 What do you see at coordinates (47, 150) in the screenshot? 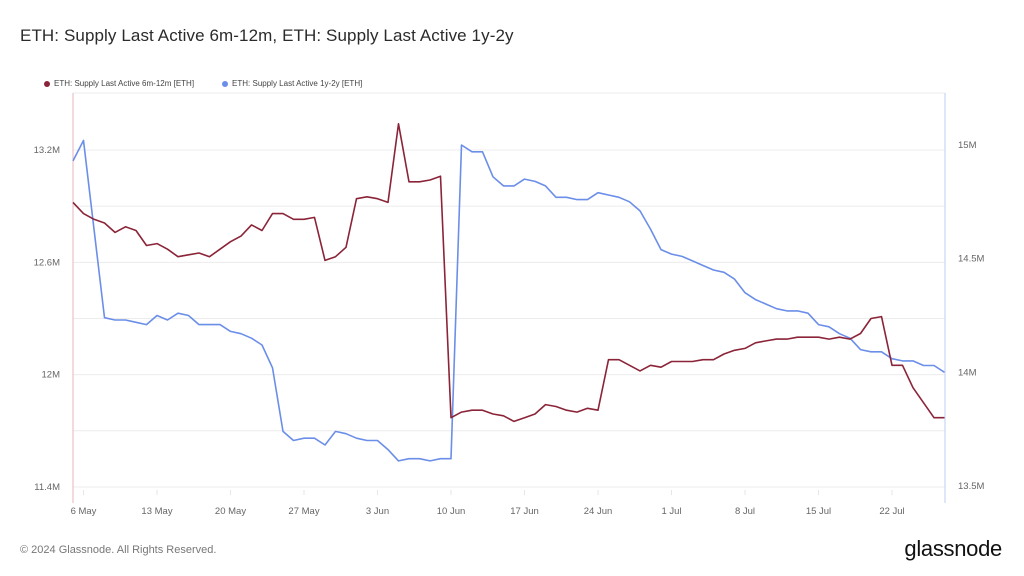
I see `svg-text: 13.2M` at bounding box center [47, 150].